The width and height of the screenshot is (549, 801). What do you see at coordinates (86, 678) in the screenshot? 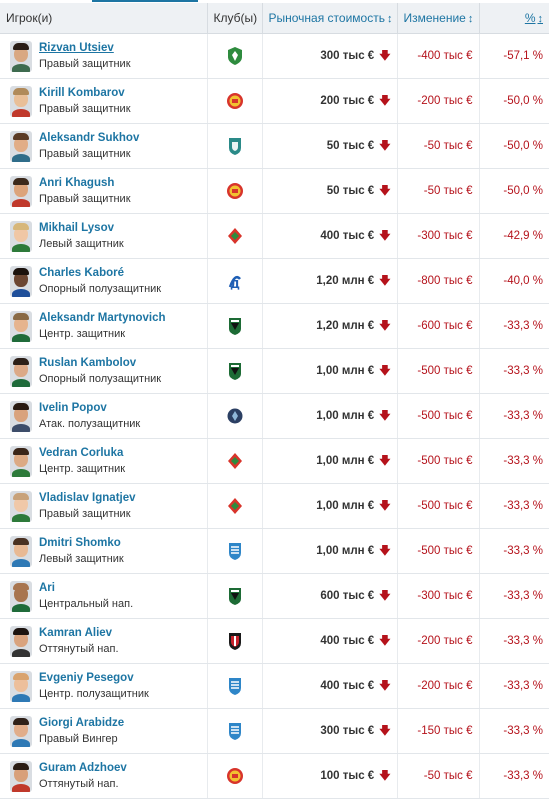
I see `player-name-link: Evgeniy Pesegov` at bounding box center [86, 678].